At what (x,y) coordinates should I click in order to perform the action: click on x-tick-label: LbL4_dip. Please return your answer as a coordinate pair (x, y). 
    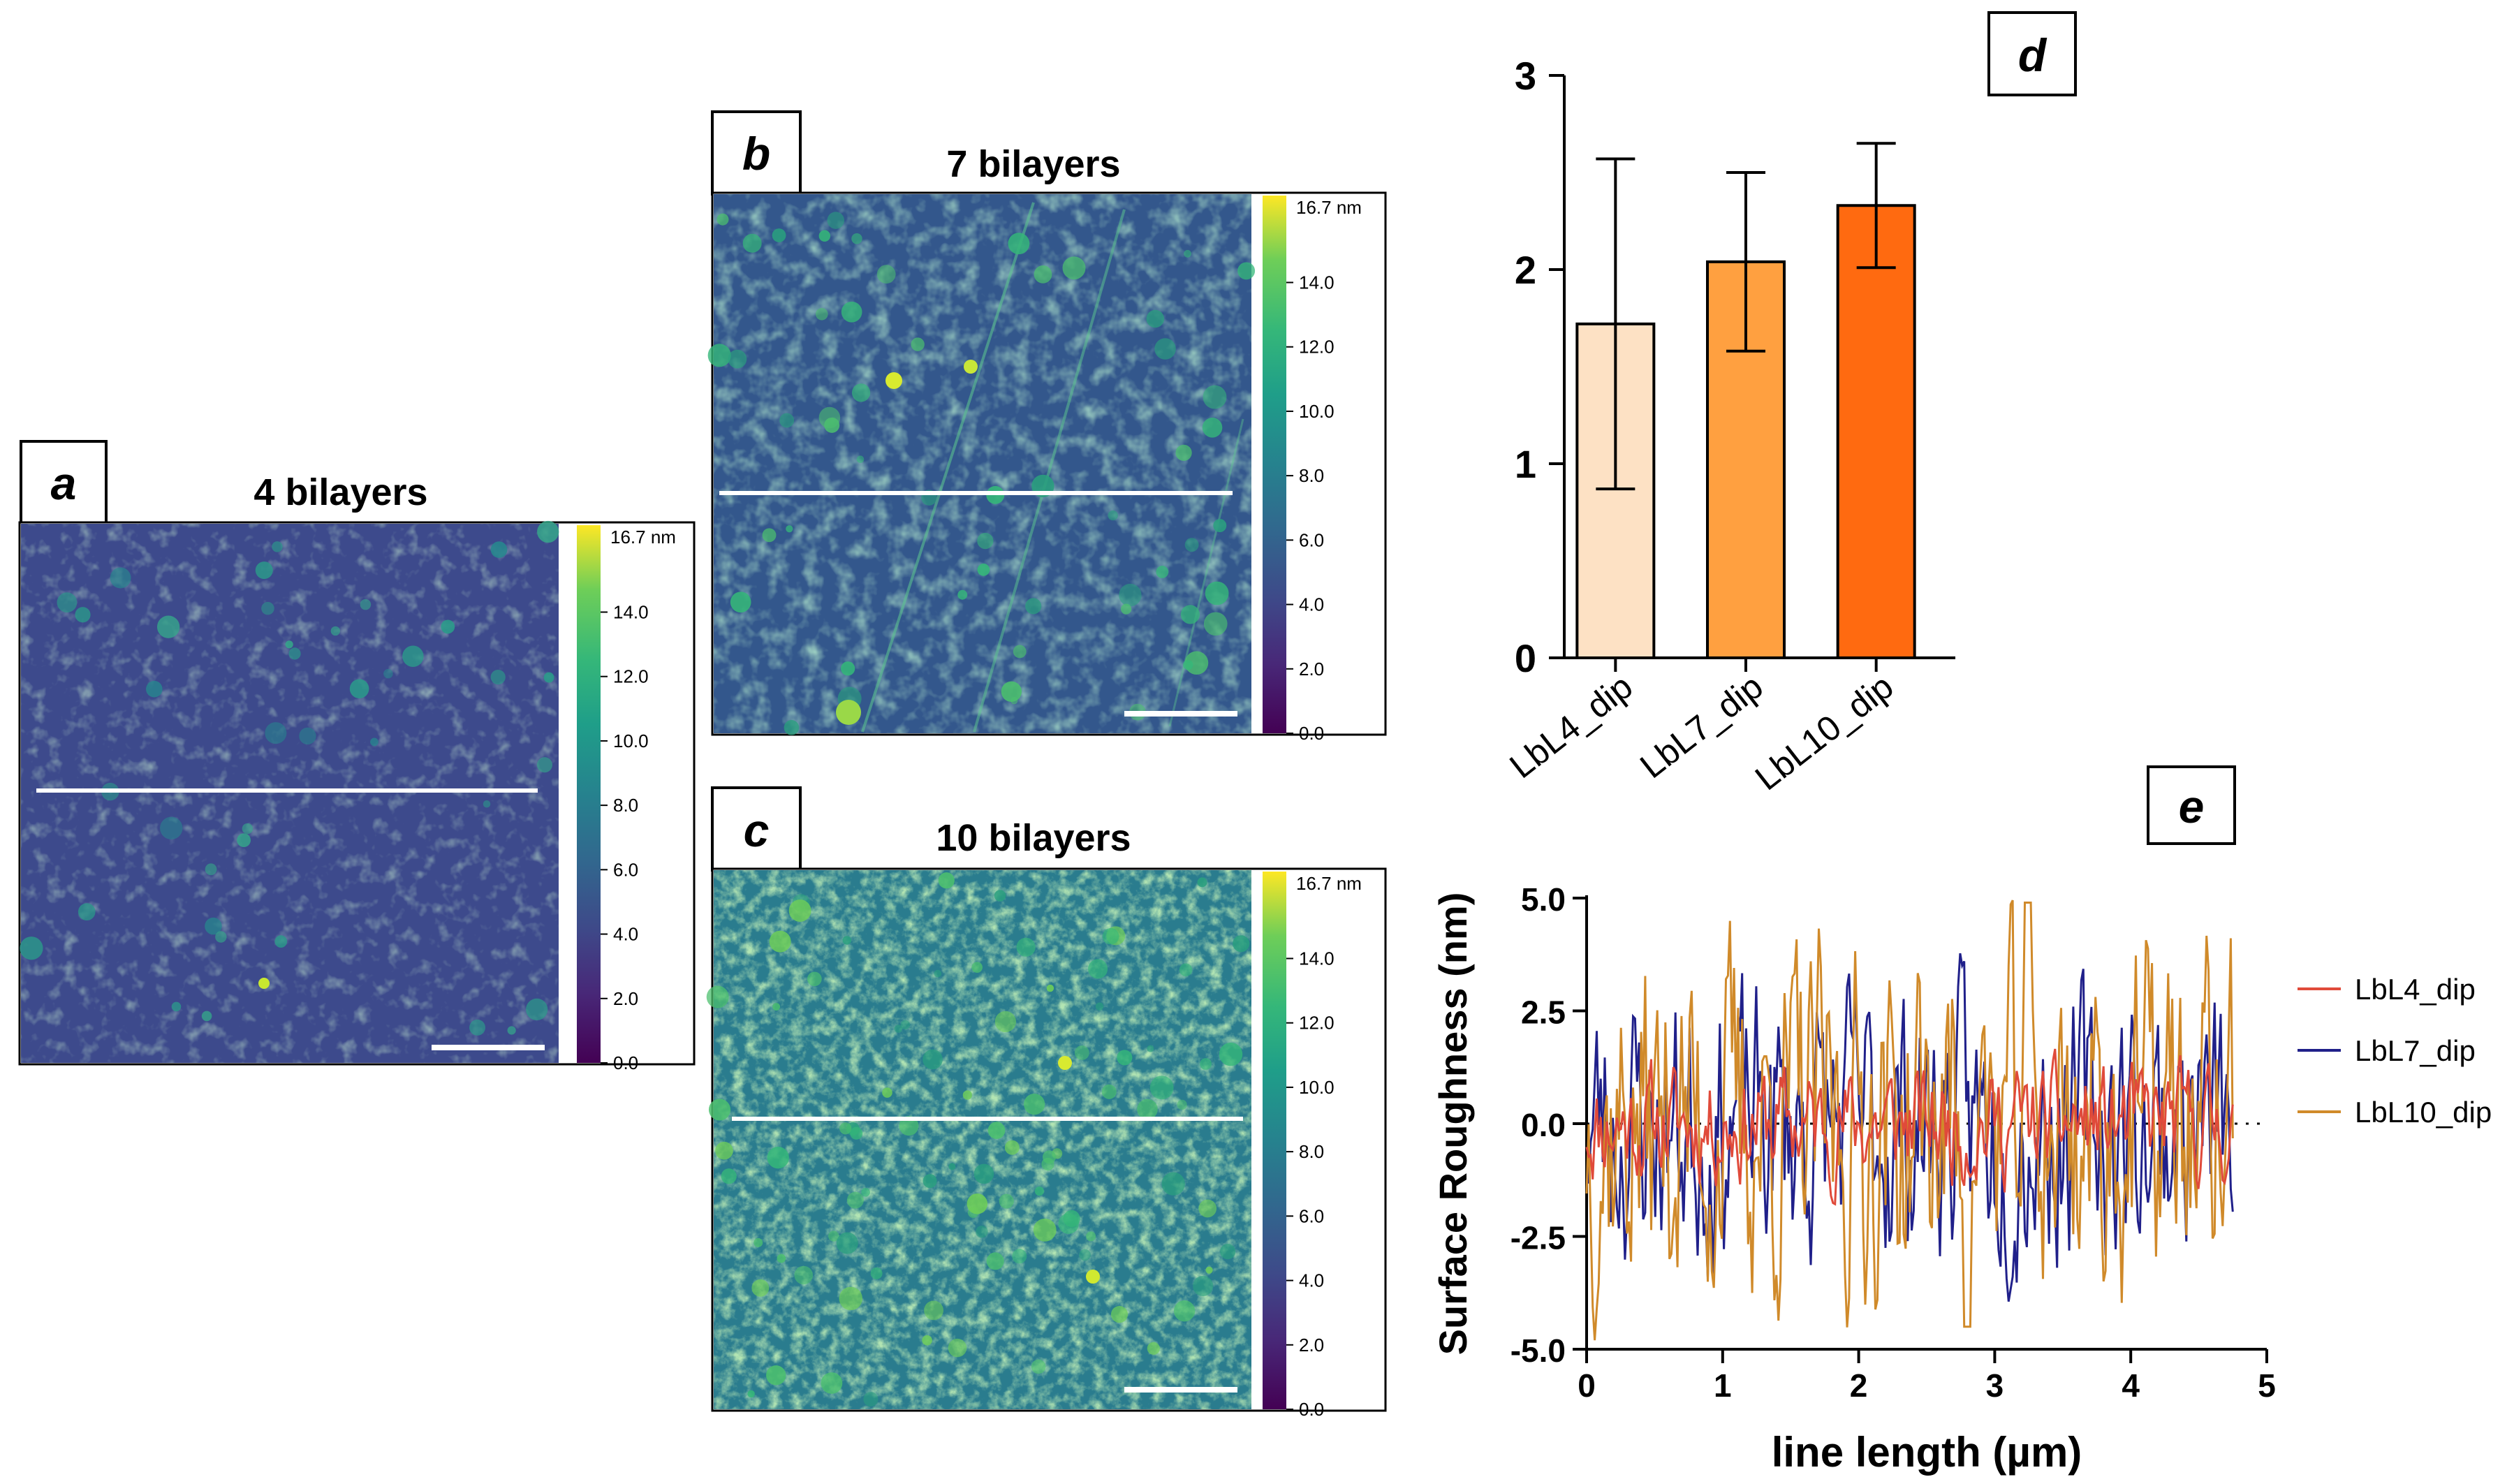
    Looking at the image, I should click on (1571, 727).